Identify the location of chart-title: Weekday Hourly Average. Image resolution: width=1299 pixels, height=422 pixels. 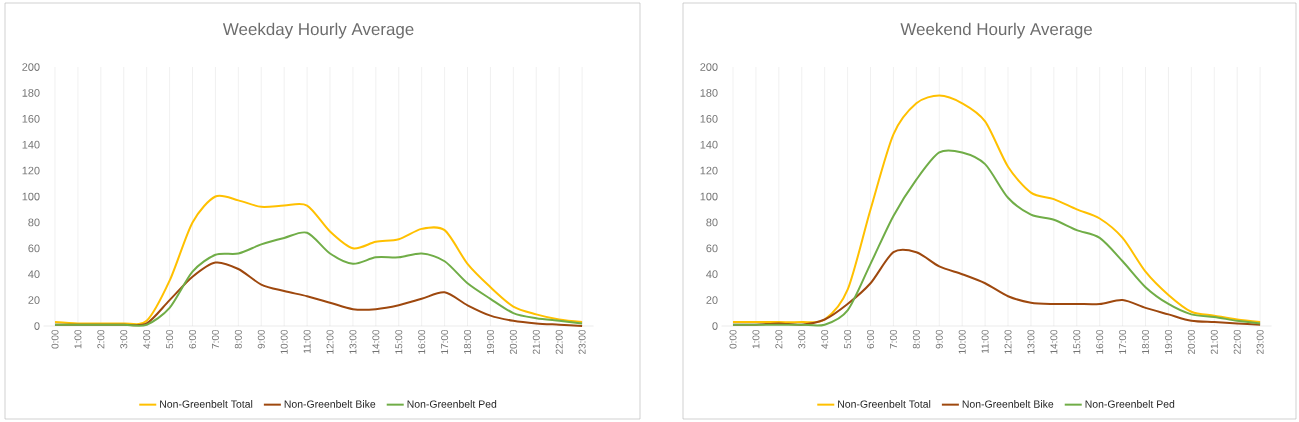
(318, 30).